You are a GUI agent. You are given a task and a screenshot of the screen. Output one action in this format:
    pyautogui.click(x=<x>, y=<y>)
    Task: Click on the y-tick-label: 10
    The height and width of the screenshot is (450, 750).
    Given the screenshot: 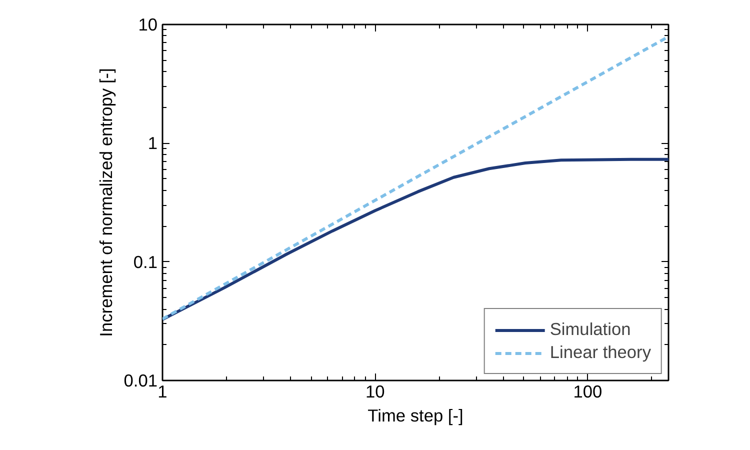 What is the action you would take?
    pyautogui.click(x=148, y=24)
    